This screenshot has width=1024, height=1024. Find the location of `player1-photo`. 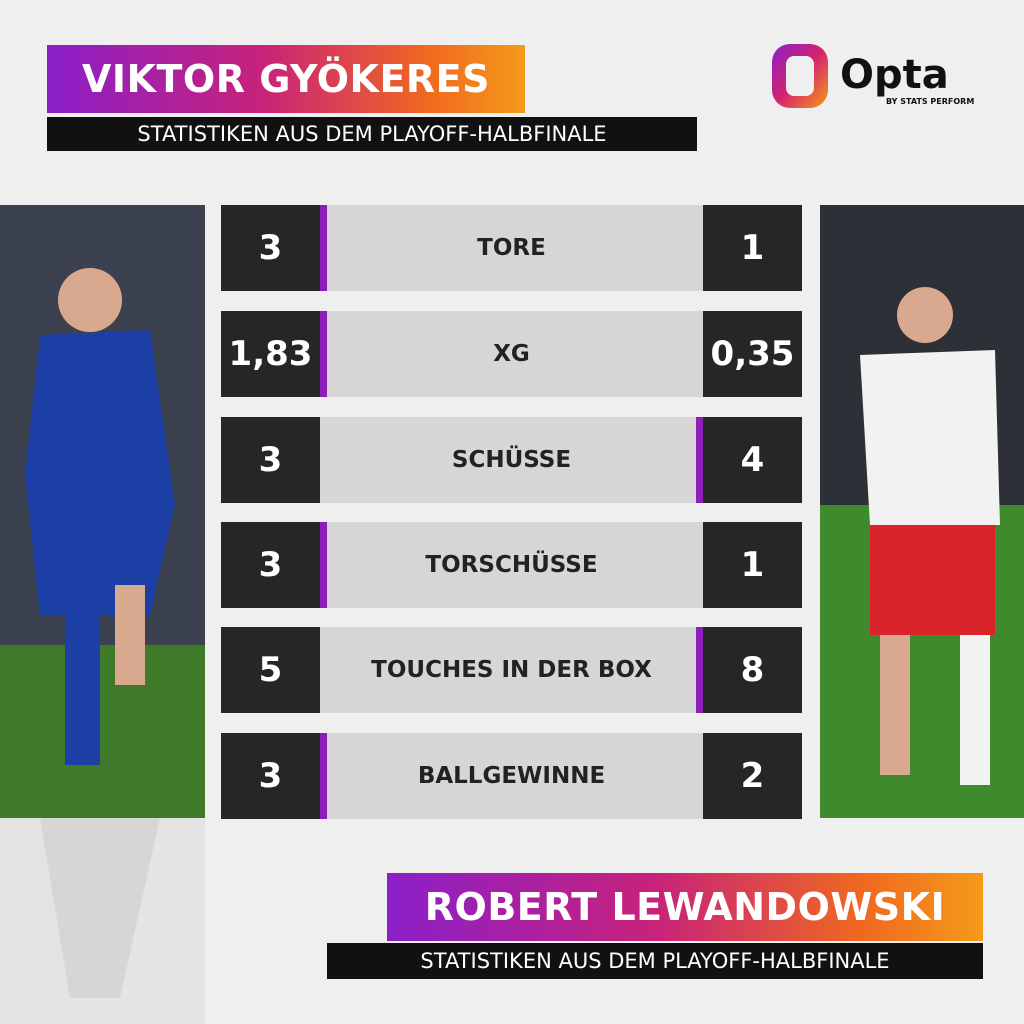

player1-photo is located at coordinates (102, 511).